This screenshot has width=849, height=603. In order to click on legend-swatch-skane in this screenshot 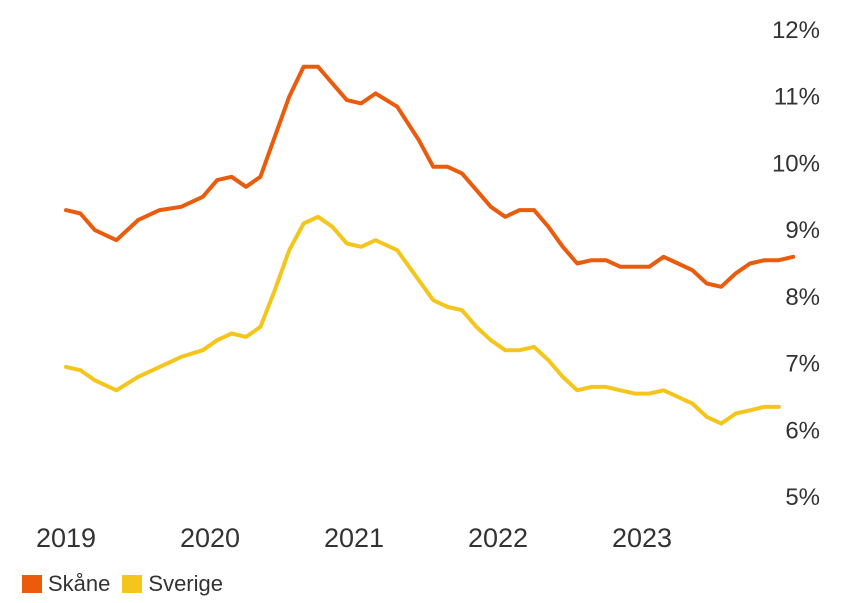, I will do `click(32, 584)`.